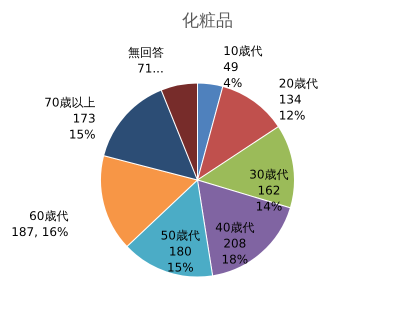 This screenshot has width=395, height=330. I want to click on data-label: 162 14%, so click(269, 199).